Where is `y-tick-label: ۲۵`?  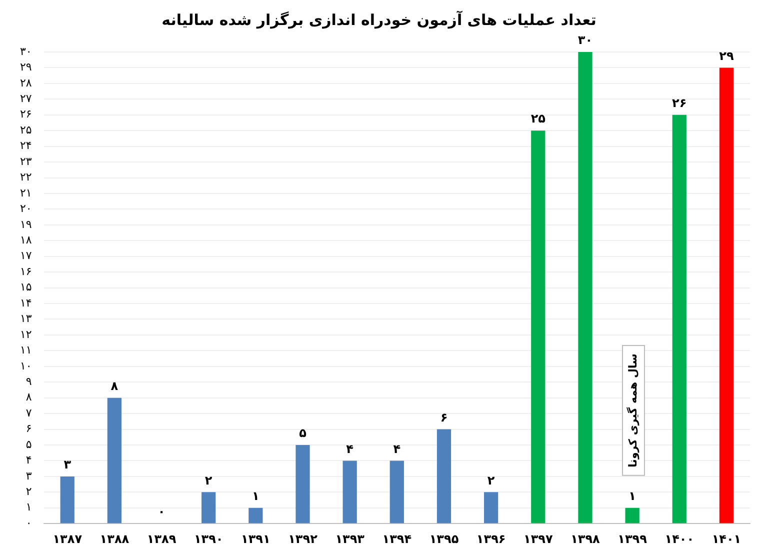
y-tick-label: ۲۵ is located at coordinates (26, 129).